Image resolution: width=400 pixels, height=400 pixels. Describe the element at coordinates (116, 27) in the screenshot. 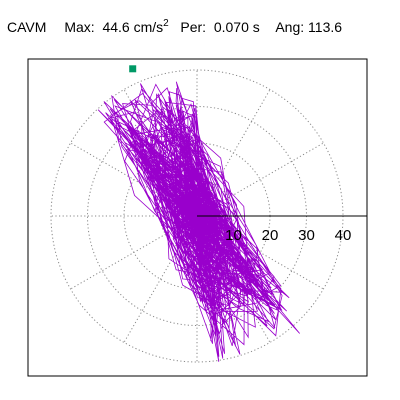

I see `max-value: 44.6` at that location.